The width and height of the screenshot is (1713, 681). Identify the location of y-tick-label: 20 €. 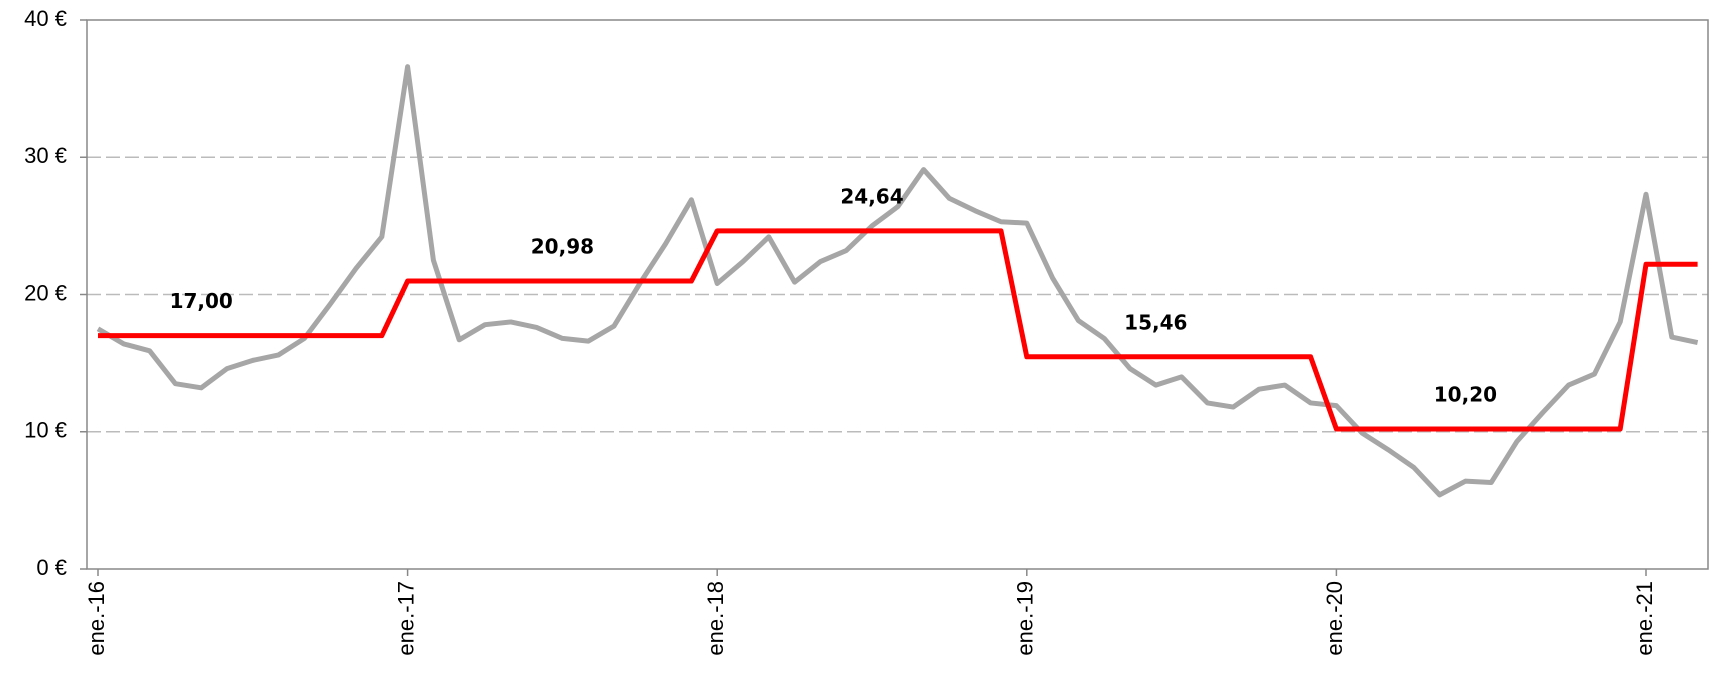
(45, 292).